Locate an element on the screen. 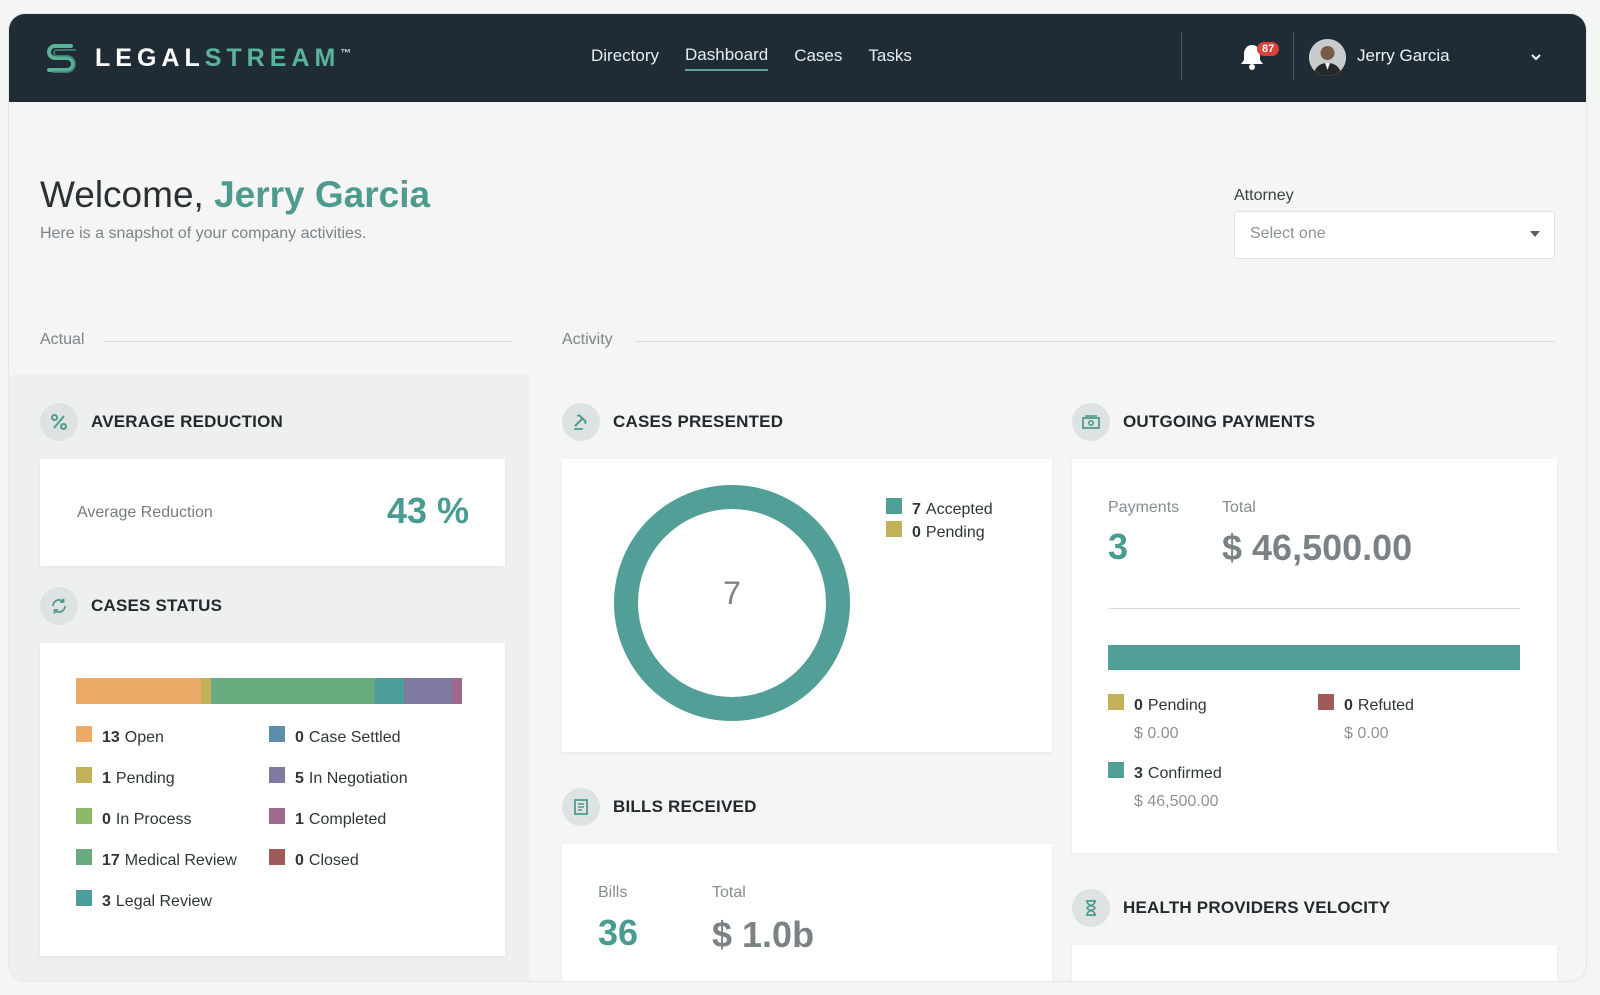 This screenshot has width=1600, height=995. status-label: Pending is located at coordinates (145, 778).